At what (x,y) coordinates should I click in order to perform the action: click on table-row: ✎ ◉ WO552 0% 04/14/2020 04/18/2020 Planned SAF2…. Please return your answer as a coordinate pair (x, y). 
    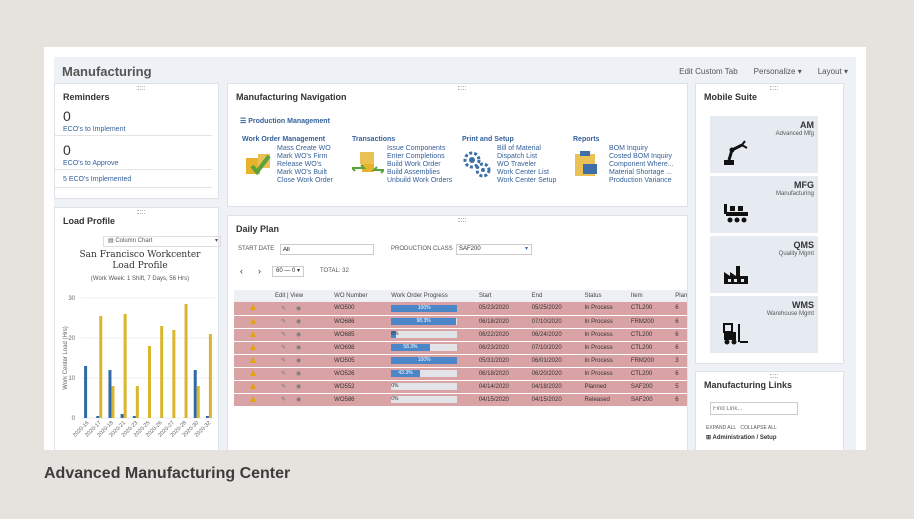
    Looking at the image, I should click on (460, 387).